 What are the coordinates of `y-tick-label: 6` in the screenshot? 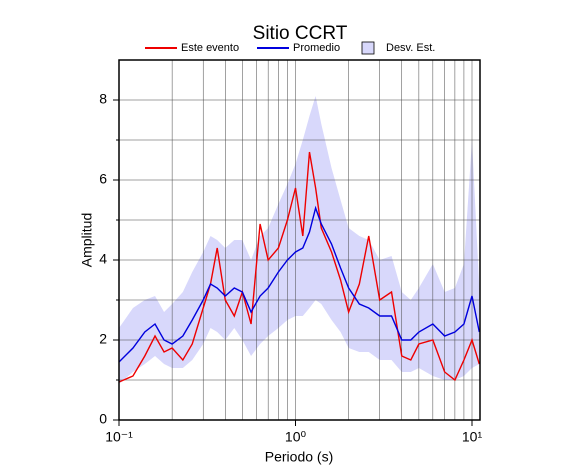 It's located at (103, 179).